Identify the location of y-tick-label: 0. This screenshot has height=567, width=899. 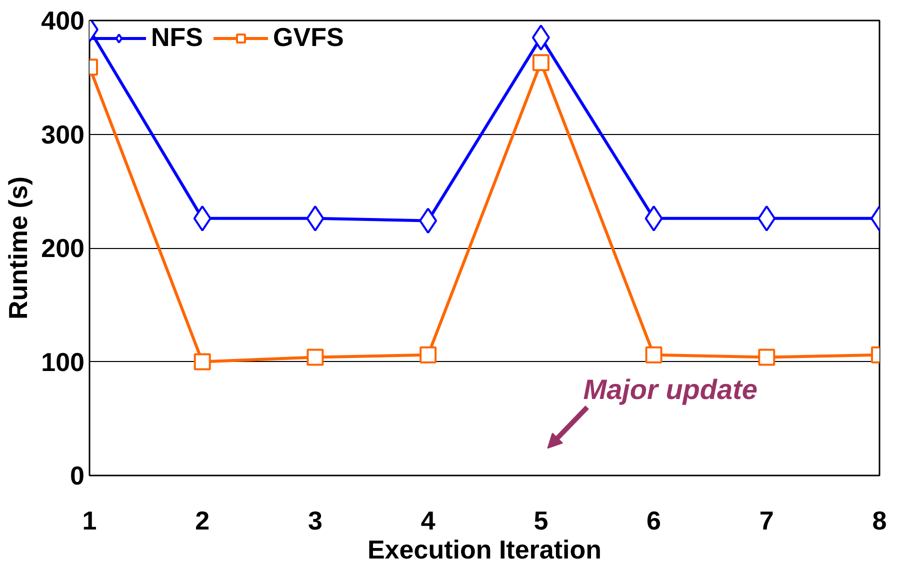
(77, 475).